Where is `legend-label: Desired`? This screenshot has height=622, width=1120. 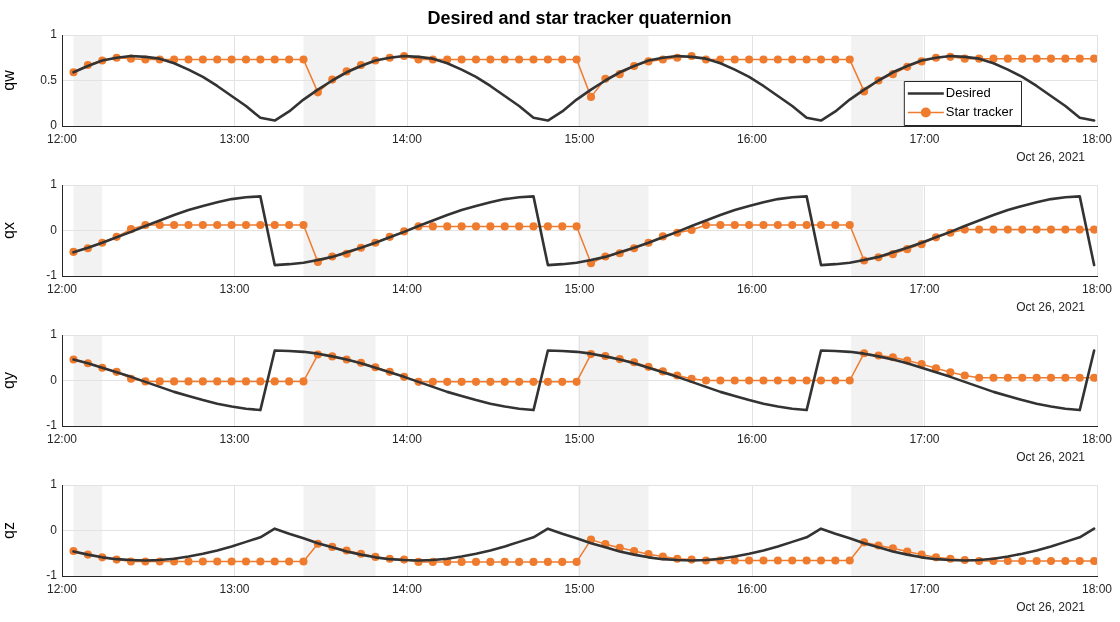
legend-label: Desired is located at coordinates (968, 93).